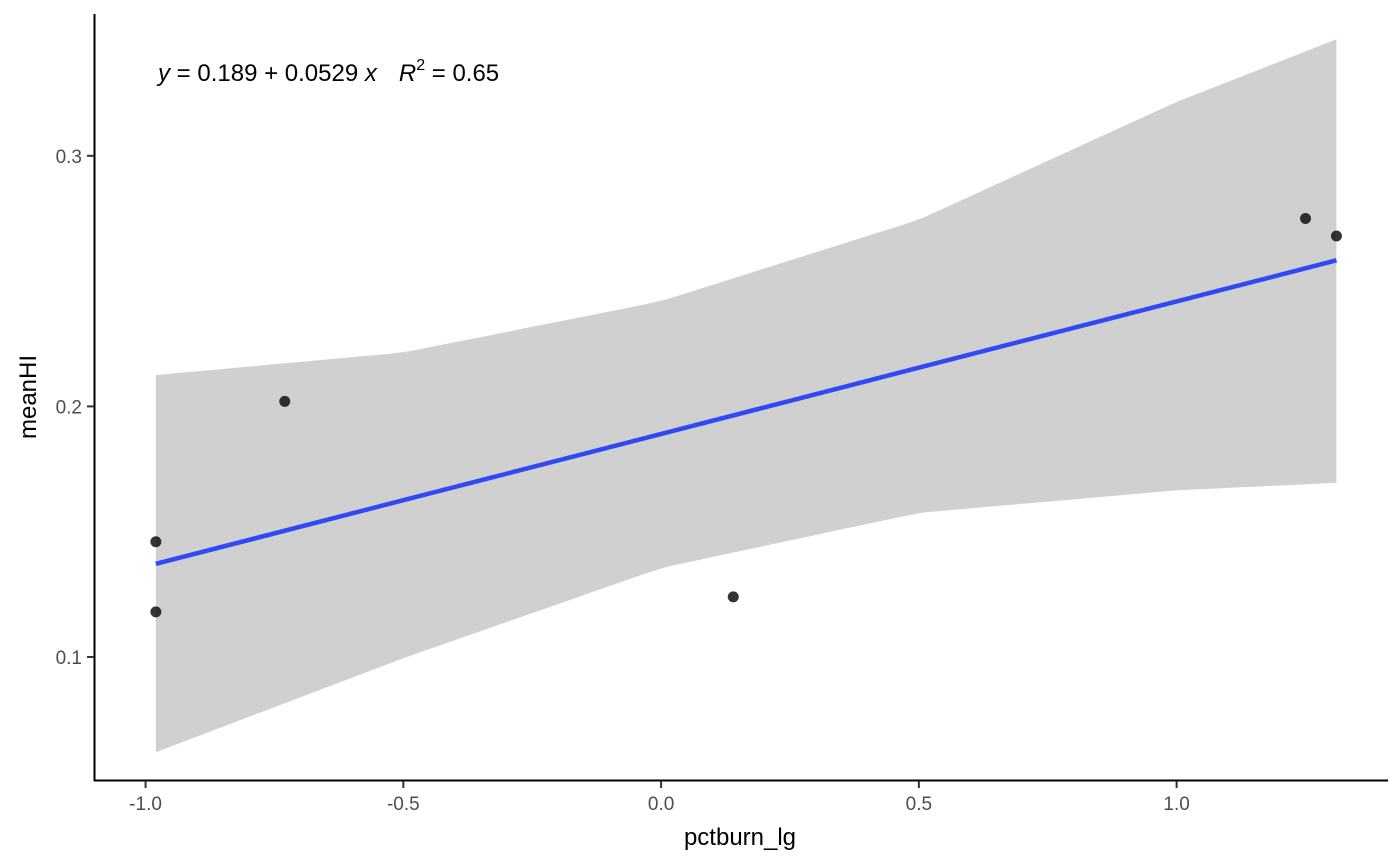  I want to click on x-ticks-layer: -1.0 -0.5 0.0 0.5 1.0, so click(659, 798).